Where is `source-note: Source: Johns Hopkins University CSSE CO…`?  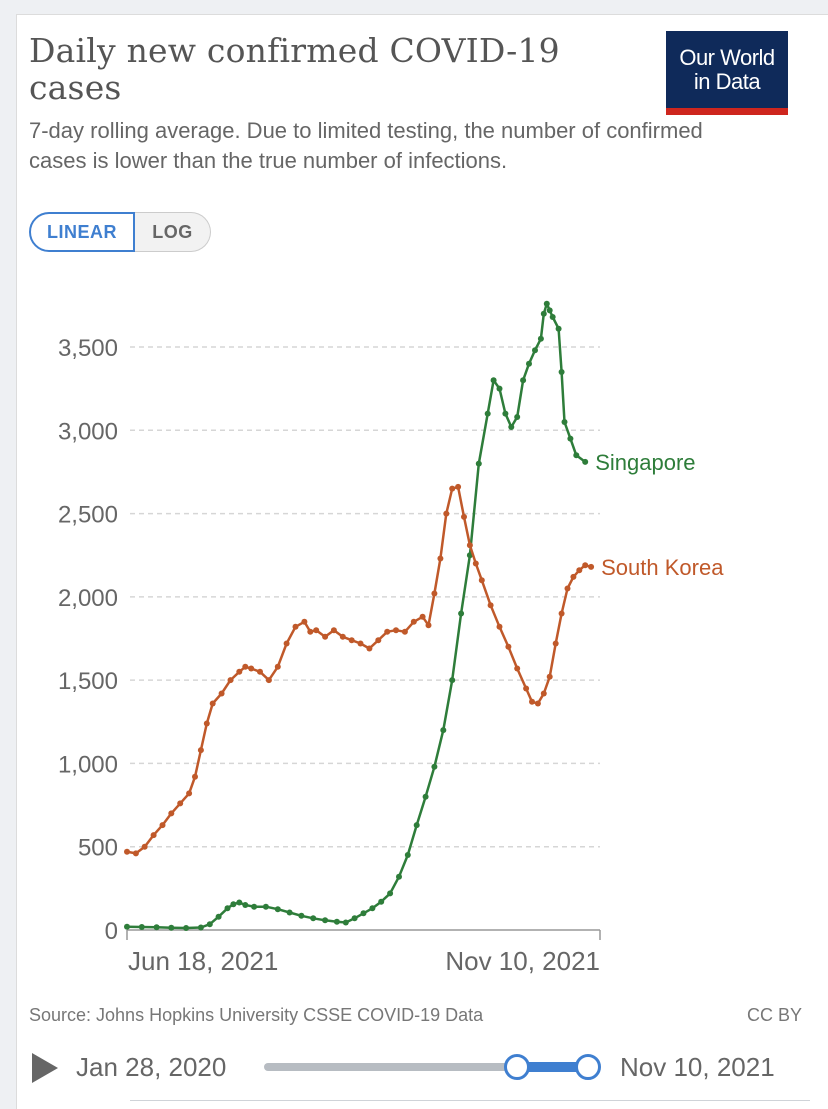
source-note: Source: Johns Hopkins University CSSE CO… is located at coordinates (256, 1015).